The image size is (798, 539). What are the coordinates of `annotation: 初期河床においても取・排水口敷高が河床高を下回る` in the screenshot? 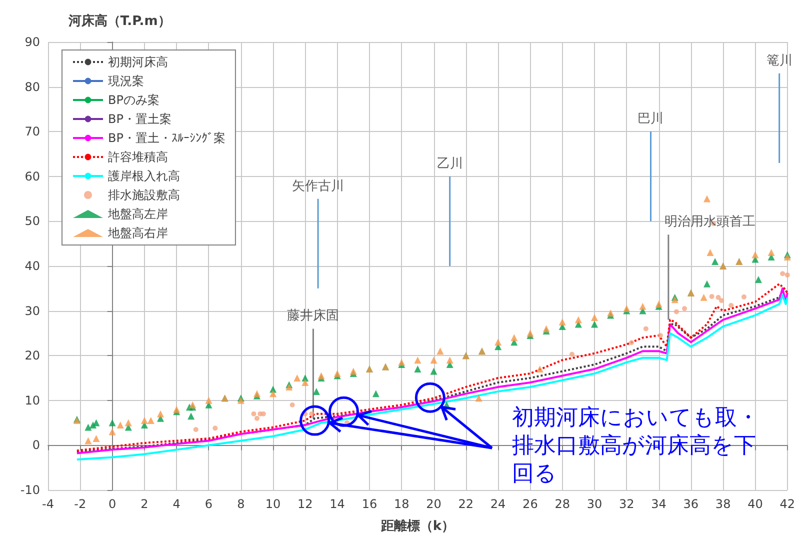 It's located at (635, 446).